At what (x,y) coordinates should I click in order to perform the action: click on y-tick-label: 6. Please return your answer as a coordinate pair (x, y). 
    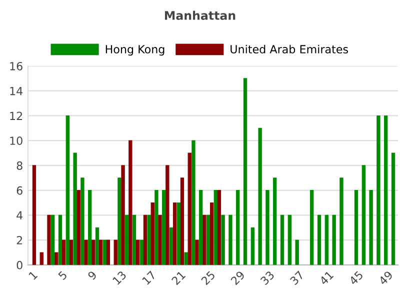
    Looking at the image, I should click on (19, 190).